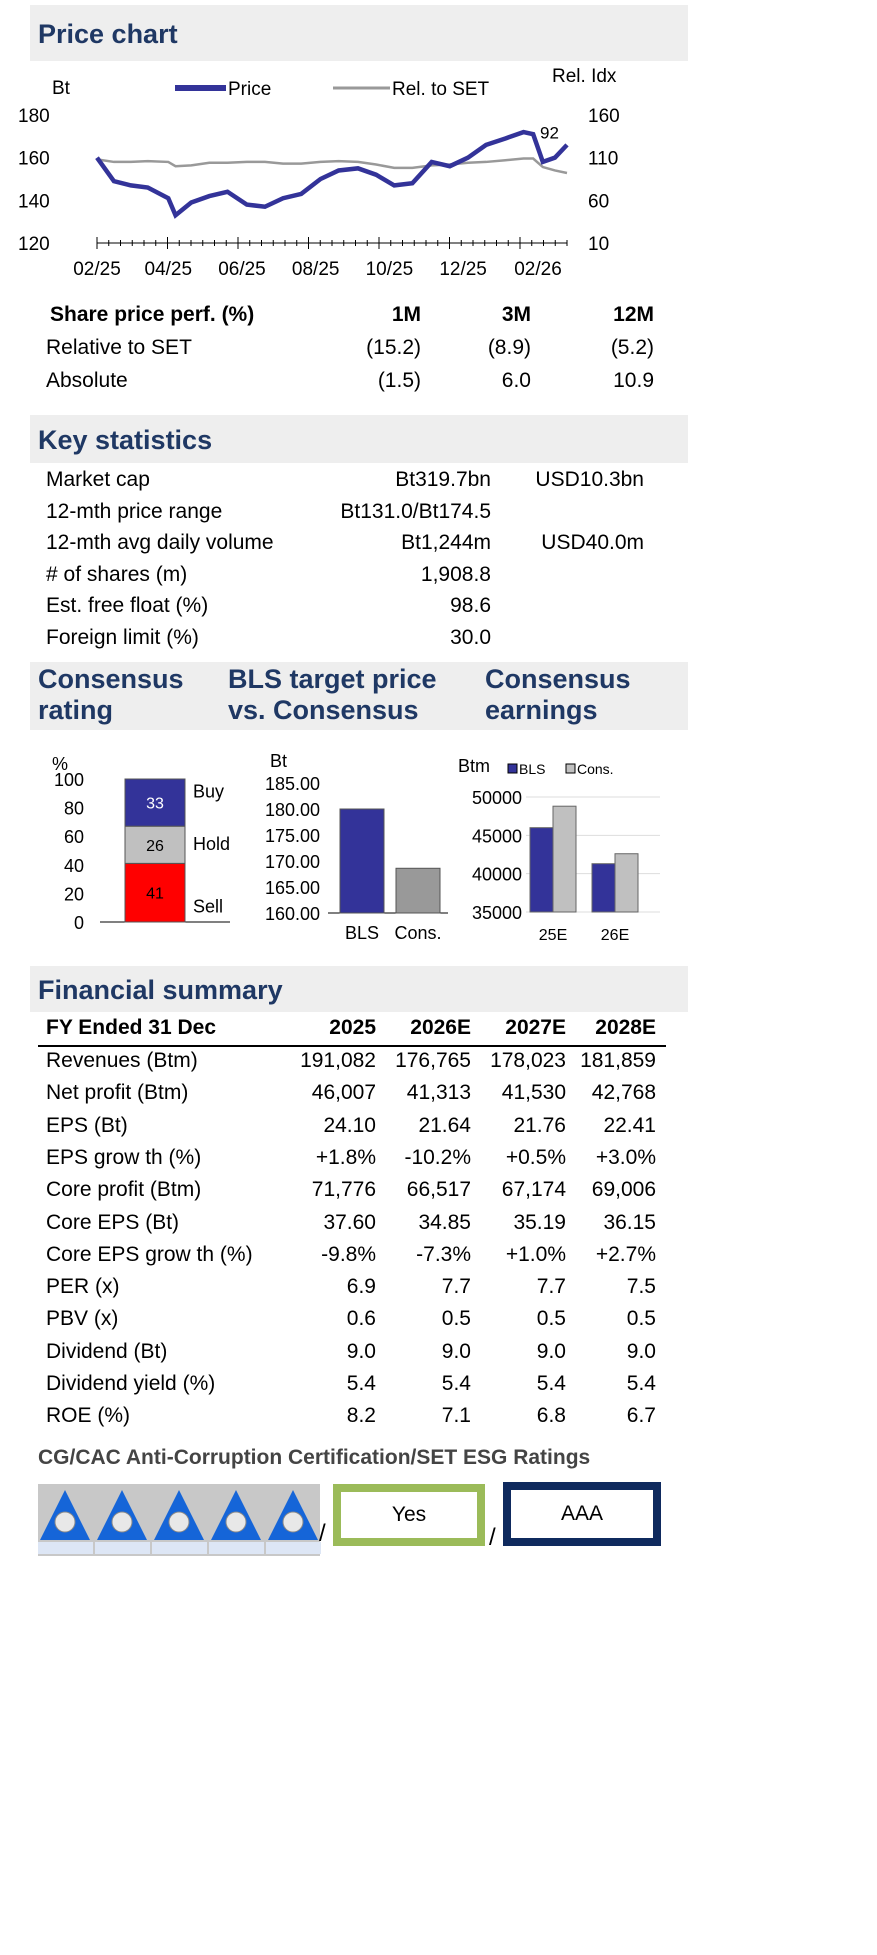 The image size is (877, 1955). Describe the element at coordinates (345, 1157) in the screenshot. I see `financial-value: +1.8%` at that location.